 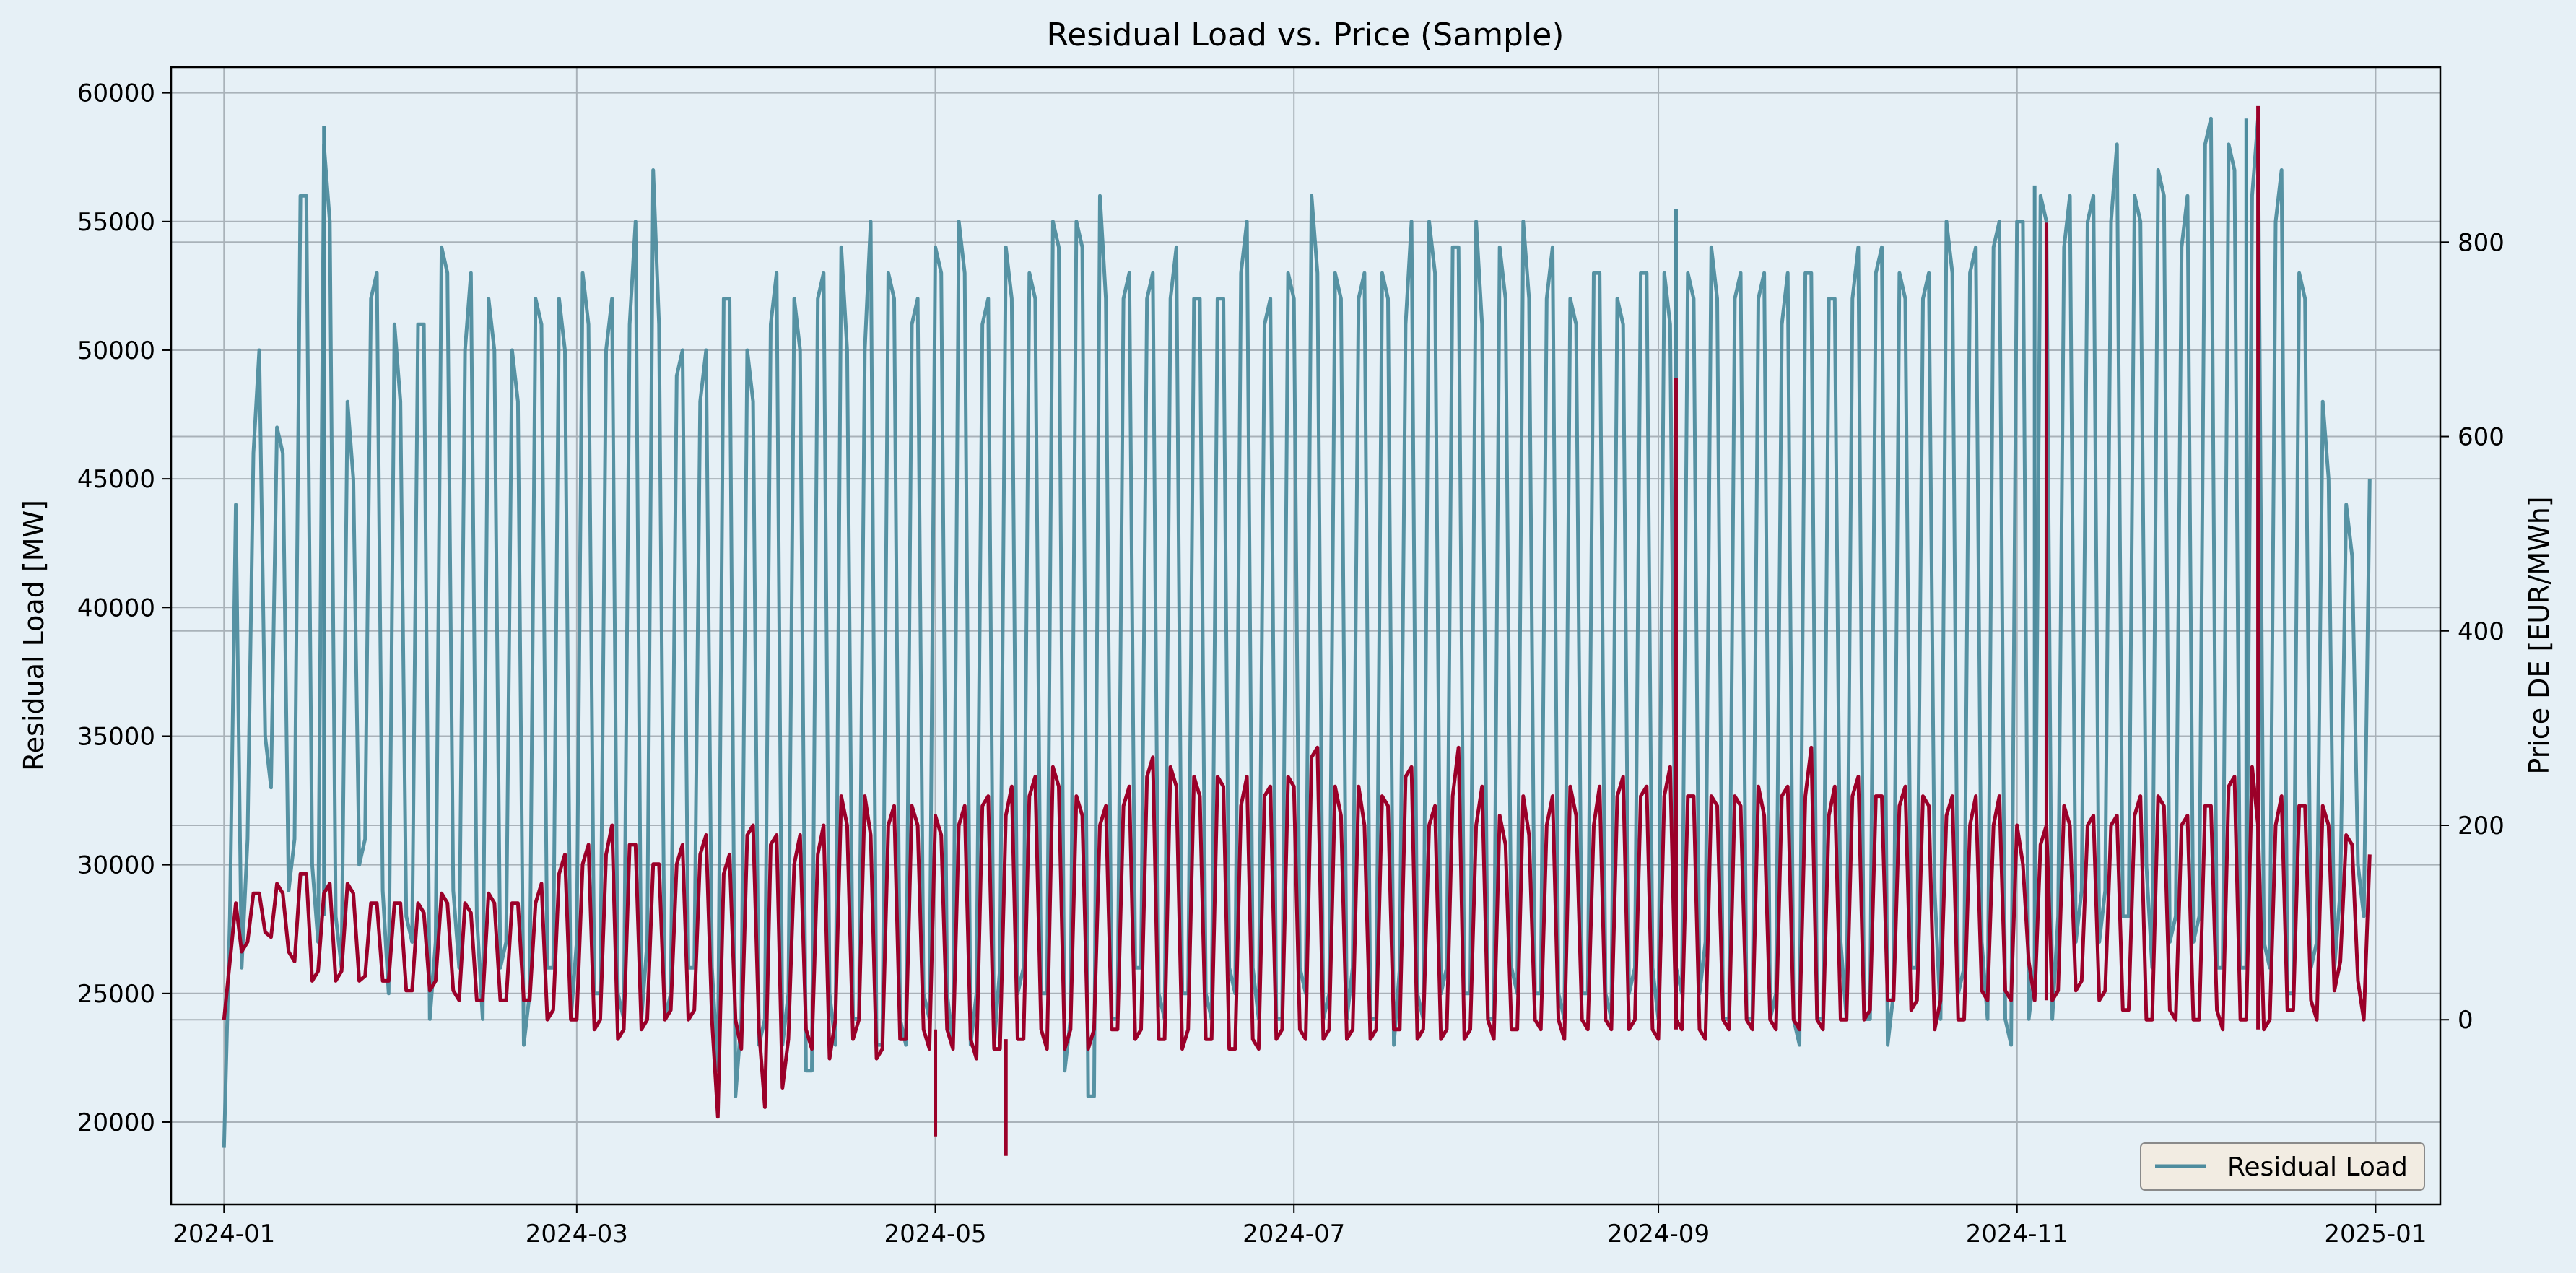 I want to click on legend-label-residual-load: Residual Load, so click(x=2317, y=1167).